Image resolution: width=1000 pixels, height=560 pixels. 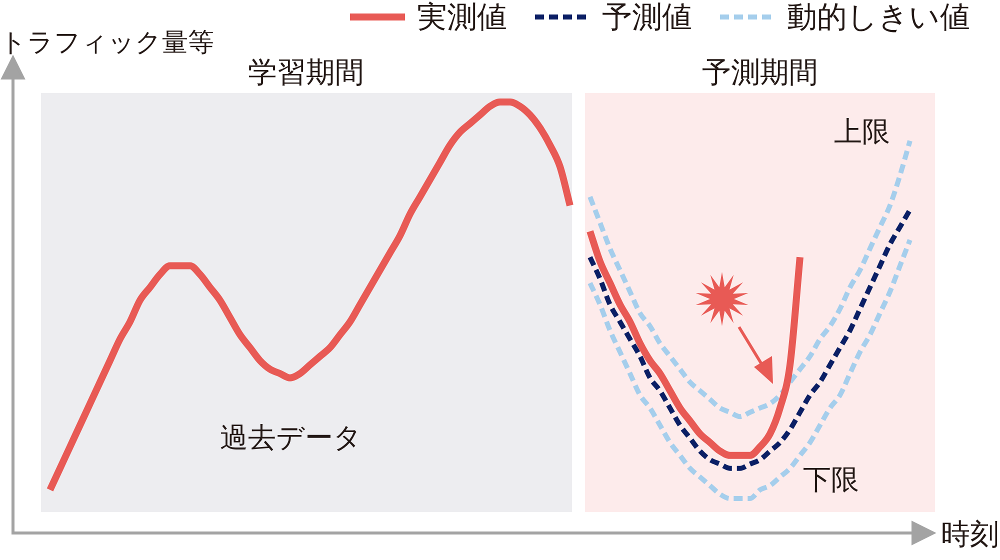 I want to click on legend-label: 実測値, so click(x=462, y=17).